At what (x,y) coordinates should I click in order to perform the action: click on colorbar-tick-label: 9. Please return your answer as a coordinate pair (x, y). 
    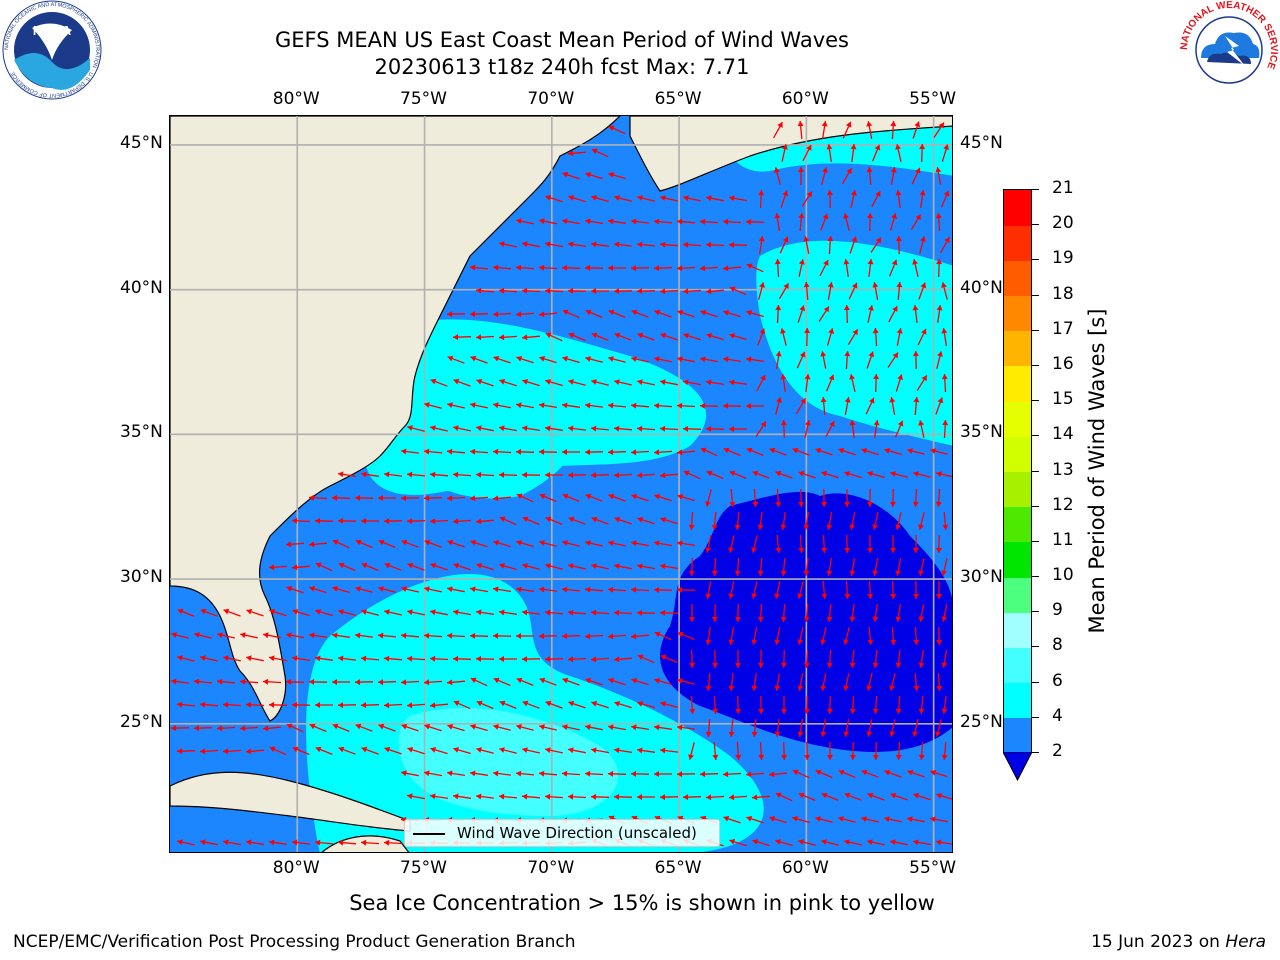
    Looking at the image, I should click on (1057, 610).